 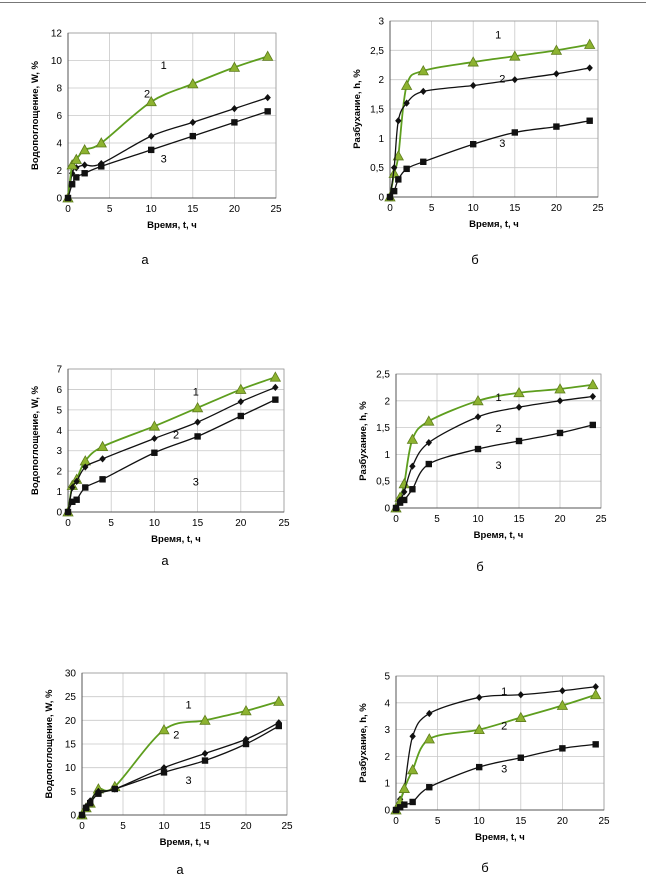 What do you see at coordinates (357, 109) in the screenshot?
I see `y-axis-title: Разбухание, h, %` at bounding box center [357, 109].